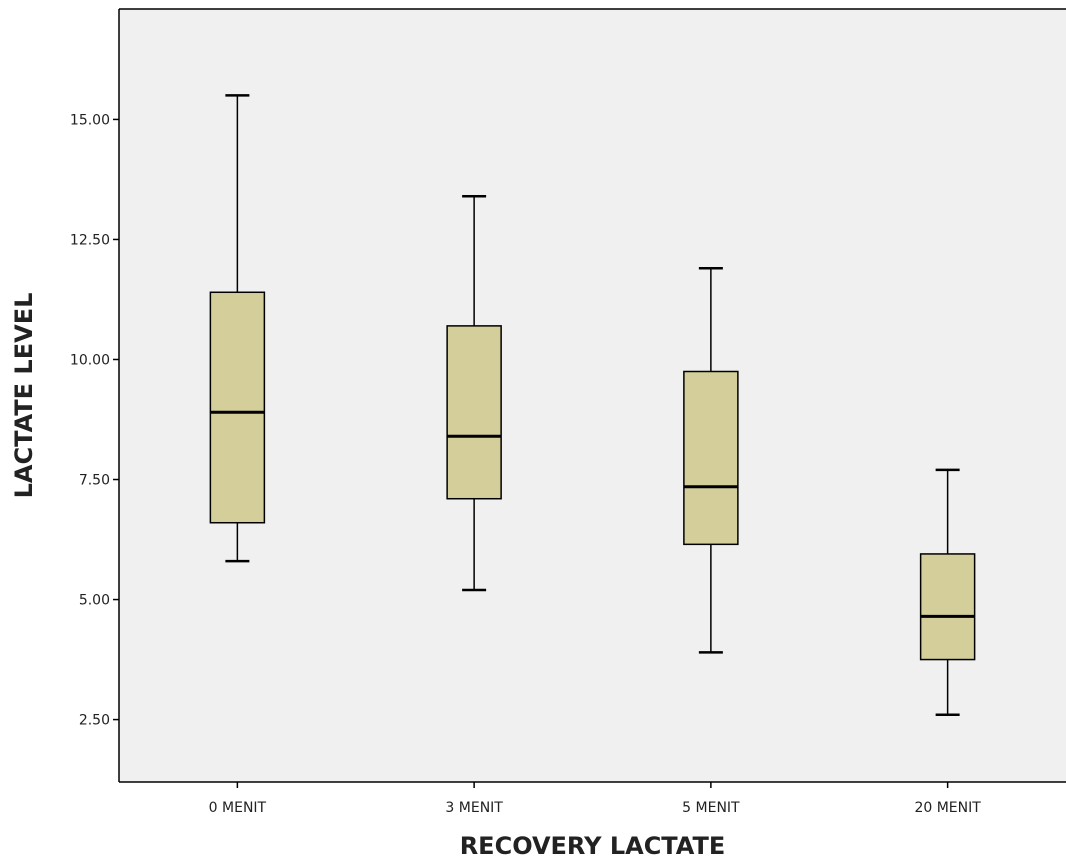 This screenshot has width=1066, height=861. I want to click on y-tick-label: 10.00, so click(90, 360).